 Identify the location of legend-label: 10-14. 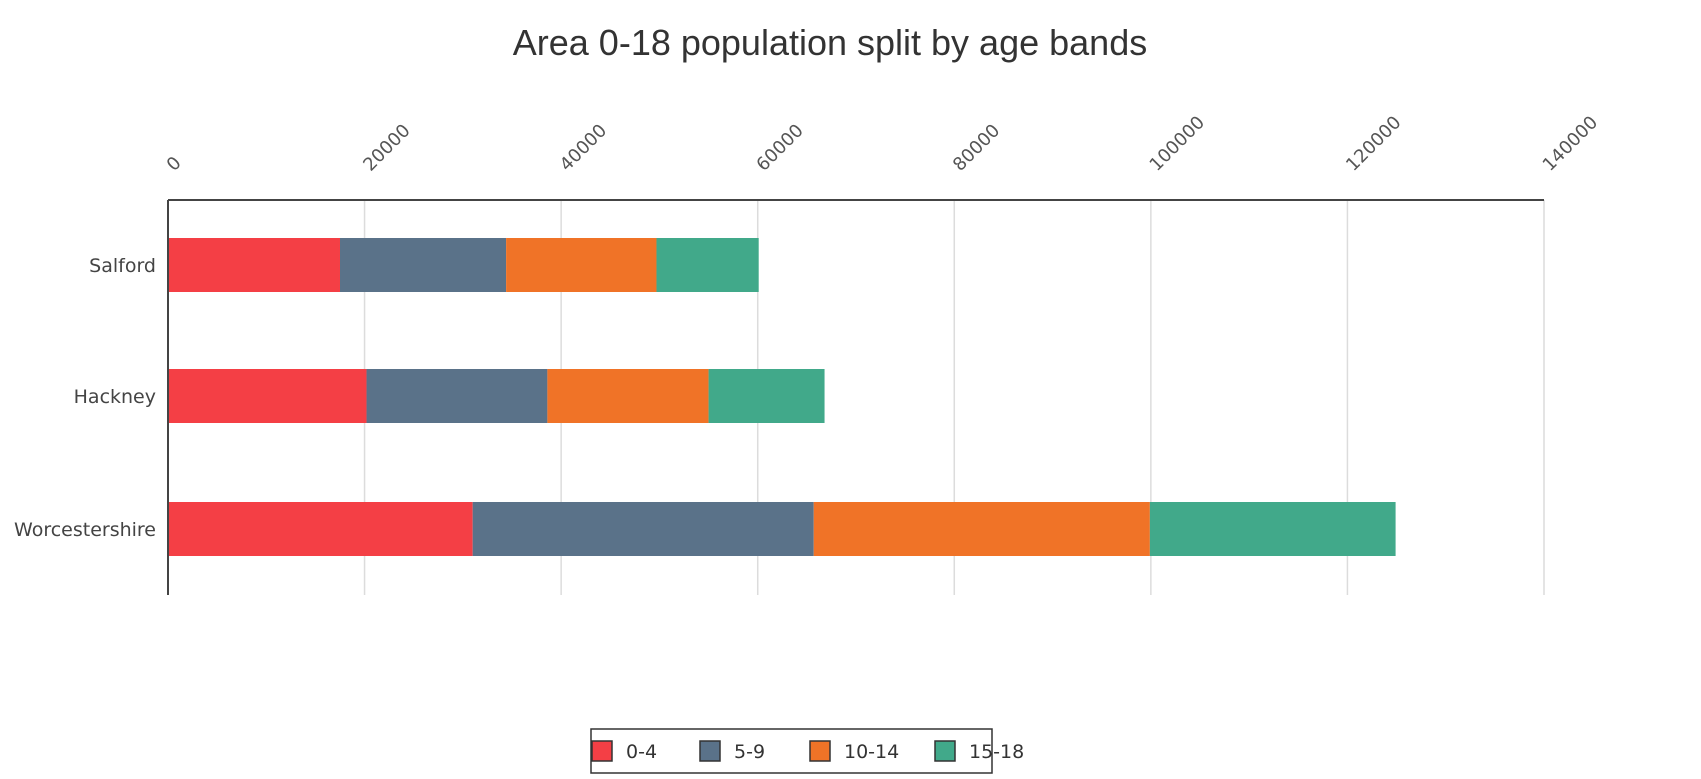
(871, 752).